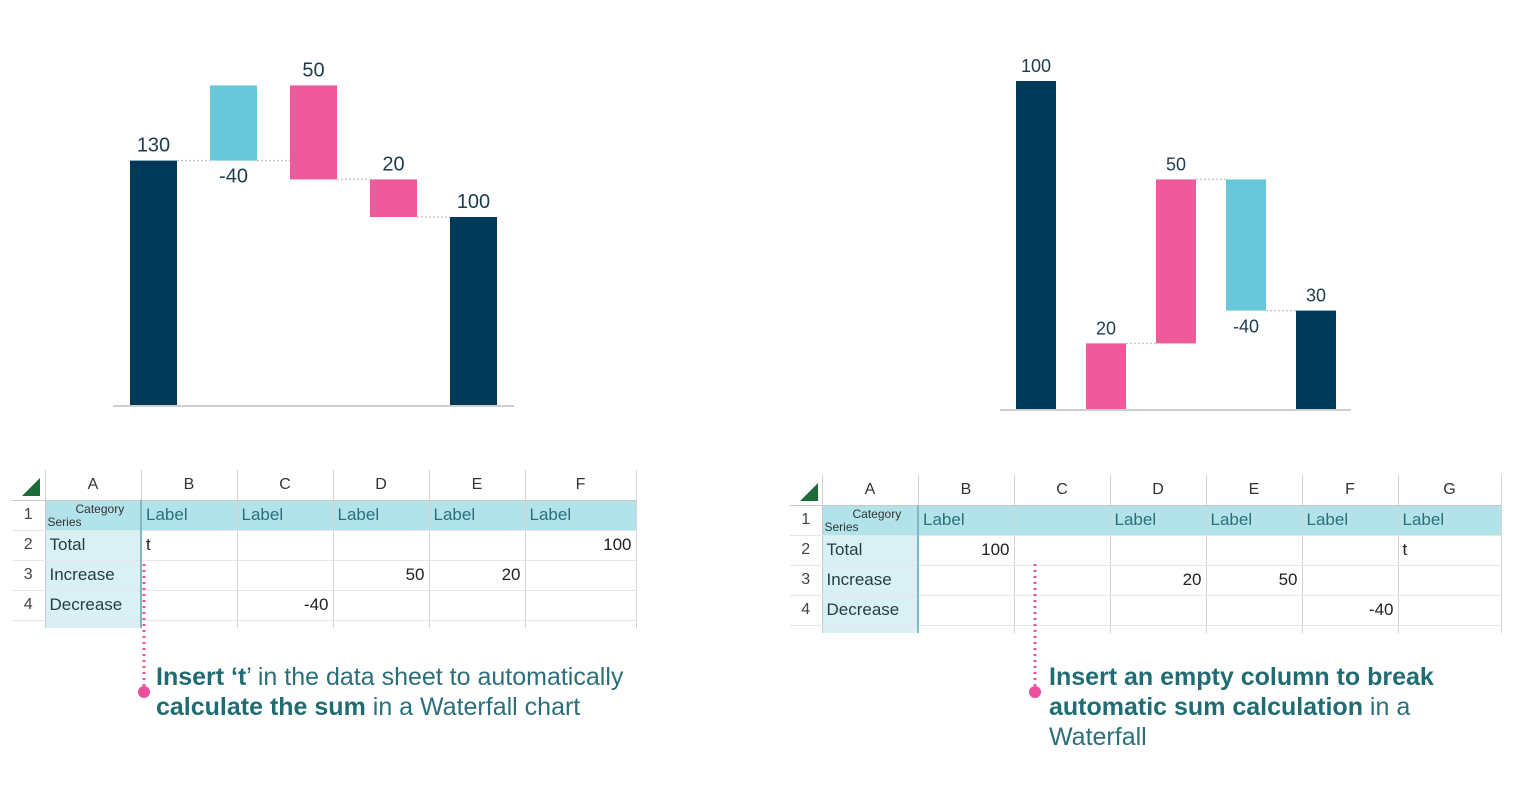 This screenshot has width=1521, height=803. I want to click on column-header-row: A B C D E F, so click(324, 485).